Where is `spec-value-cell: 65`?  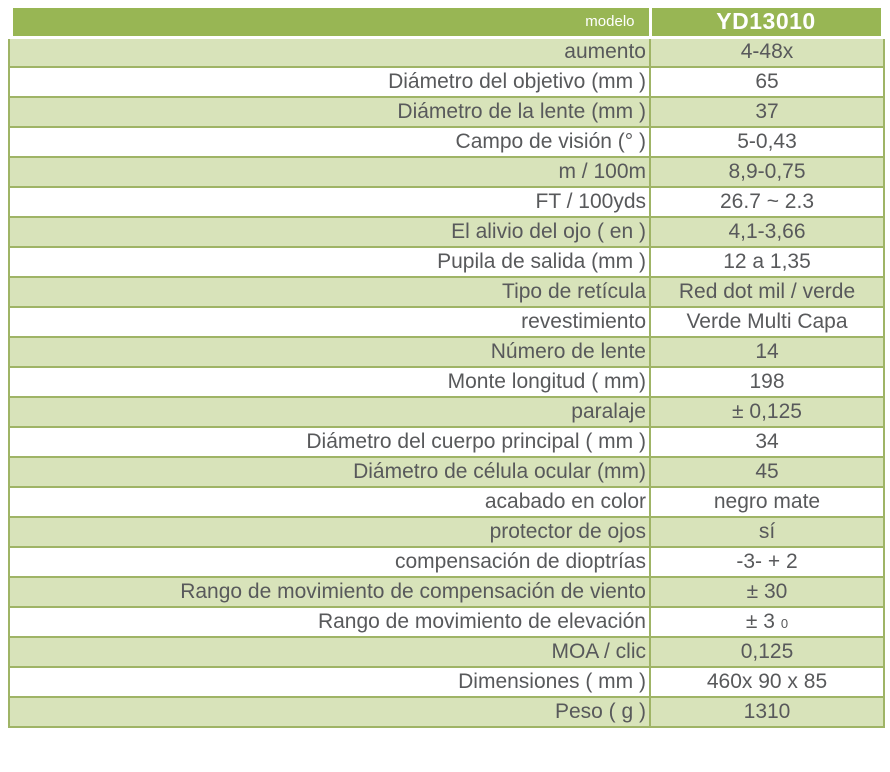
spec-value-cell: 65 is located at coordinates (767, 82).